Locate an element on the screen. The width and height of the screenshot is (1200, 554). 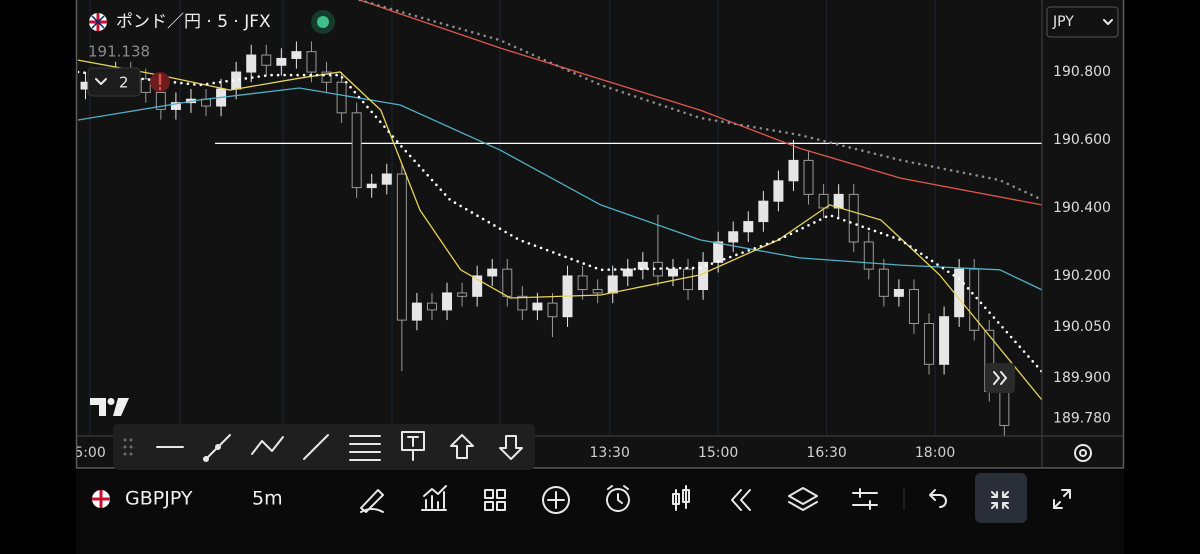
settings-sliders-button is located at coordinates (865, 499).